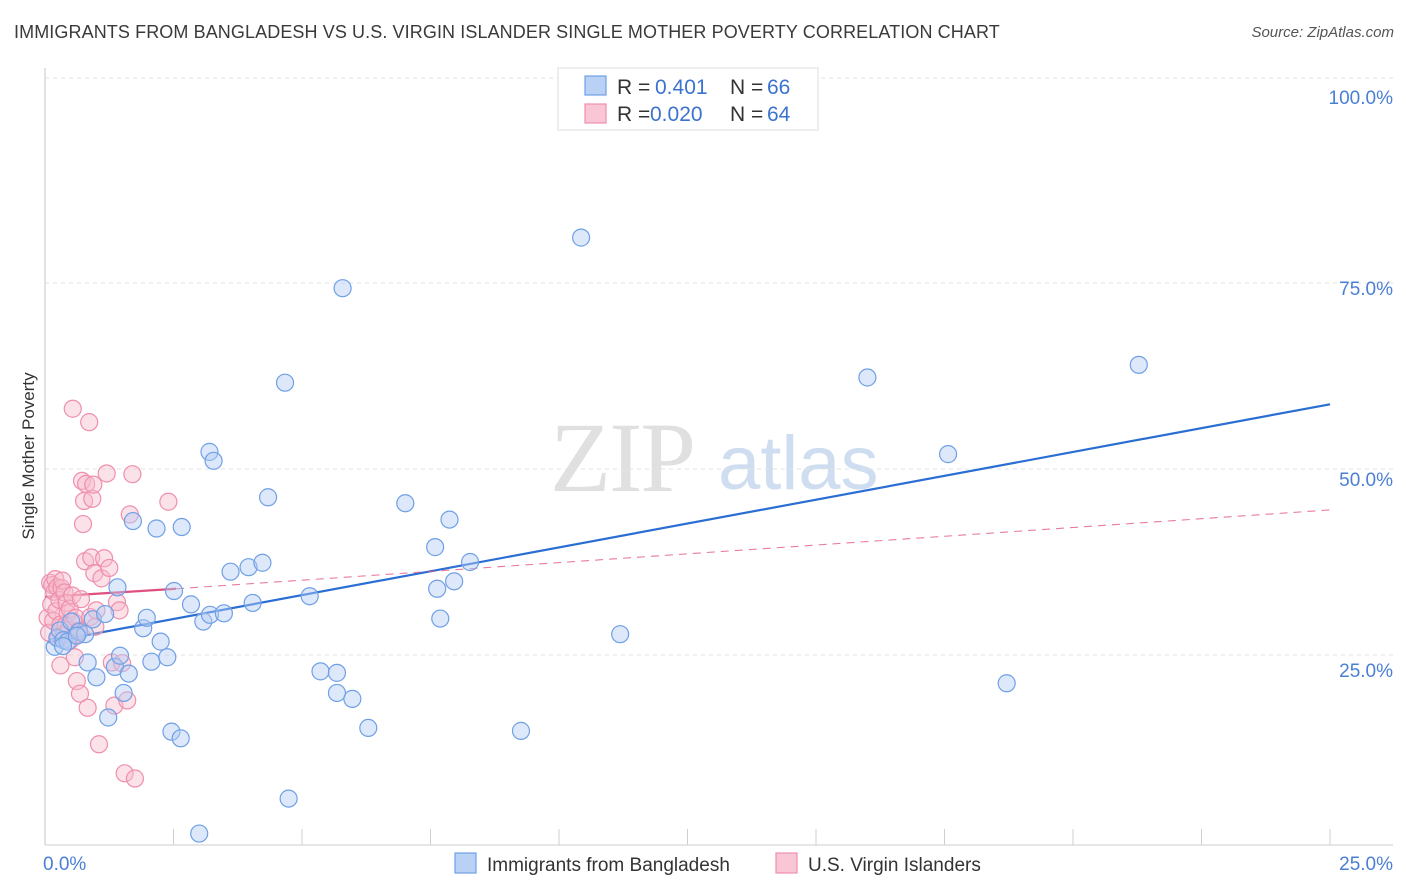 This screenshot has width=1406, height=892. What do you see at coordinates (681, 87) in the screenshot?
I see `legend-r-value-1: 0.401` at bounding box center [681, 87].